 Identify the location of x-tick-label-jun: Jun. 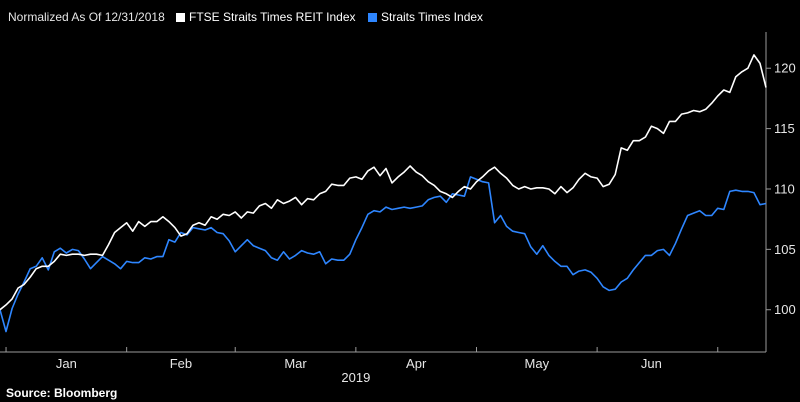
(651, 363).